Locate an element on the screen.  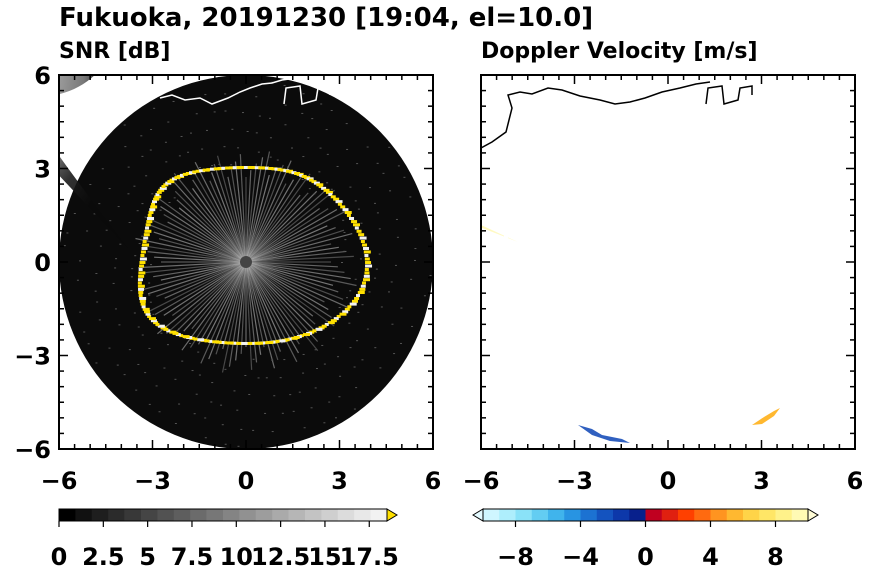
doppler-colorbar-swatch is located at coordinates (572, 515).